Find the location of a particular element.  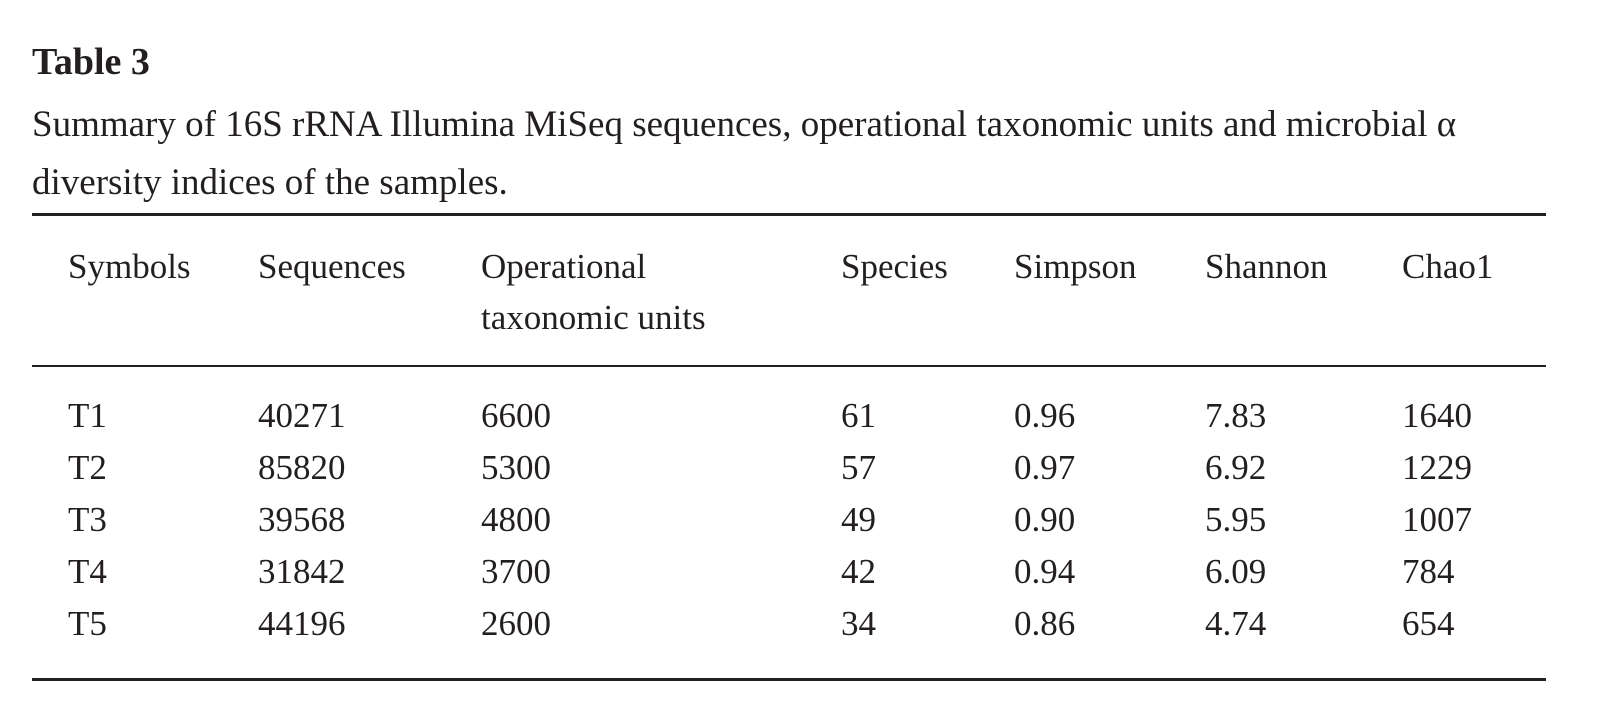

bottom-rule is located at coordinates (789, 679).